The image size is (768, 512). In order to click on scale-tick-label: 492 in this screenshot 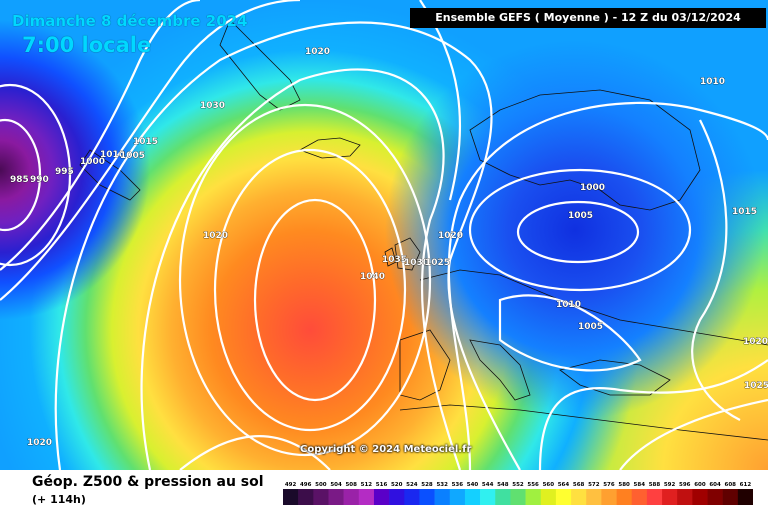, I will do `click(291, 485)`.